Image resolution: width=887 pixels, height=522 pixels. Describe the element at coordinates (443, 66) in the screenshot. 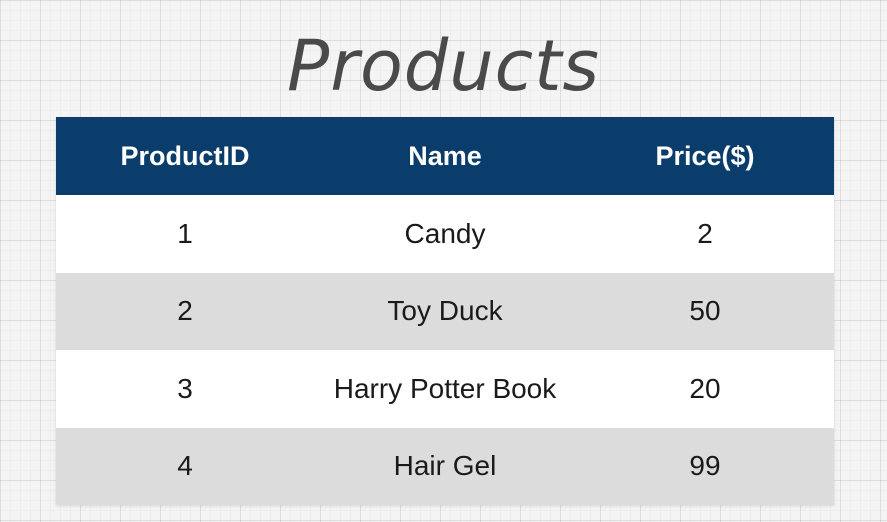

I see `page-title: Products` at that location.